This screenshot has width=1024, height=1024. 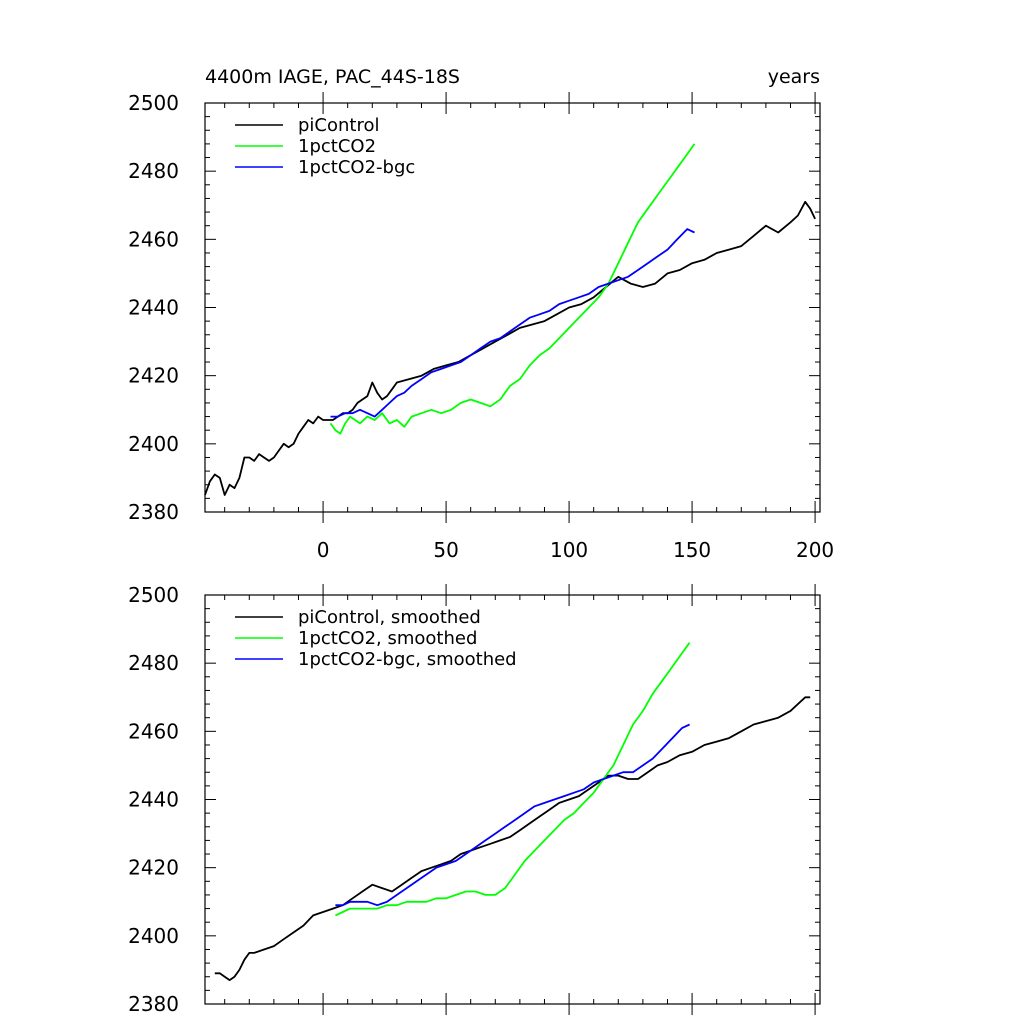 What do you see at coordinates (332, 77) in the screenshot?
I see `chart-title: 4400m IAGE, PAC_44S-18S` at bounding box center [332, 77].